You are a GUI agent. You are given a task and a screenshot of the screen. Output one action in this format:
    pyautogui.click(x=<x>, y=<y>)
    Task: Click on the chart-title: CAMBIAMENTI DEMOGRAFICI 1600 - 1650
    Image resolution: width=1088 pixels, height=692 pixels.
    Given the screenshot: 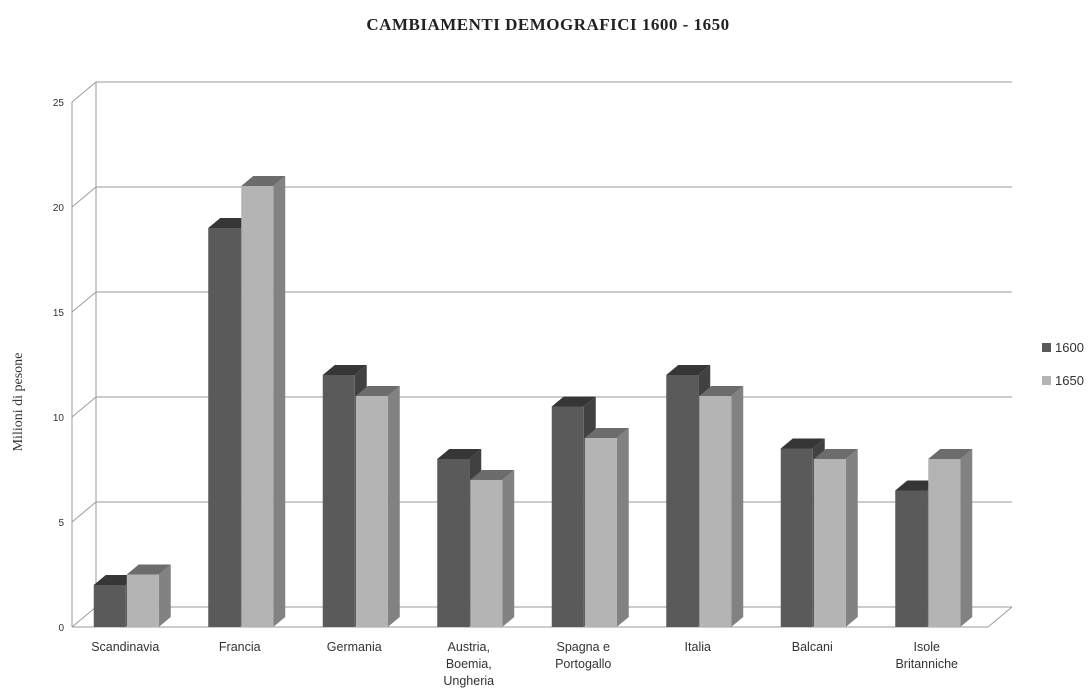 What is the action you would take?
    pyautogui.click(x=547, y=24)
    